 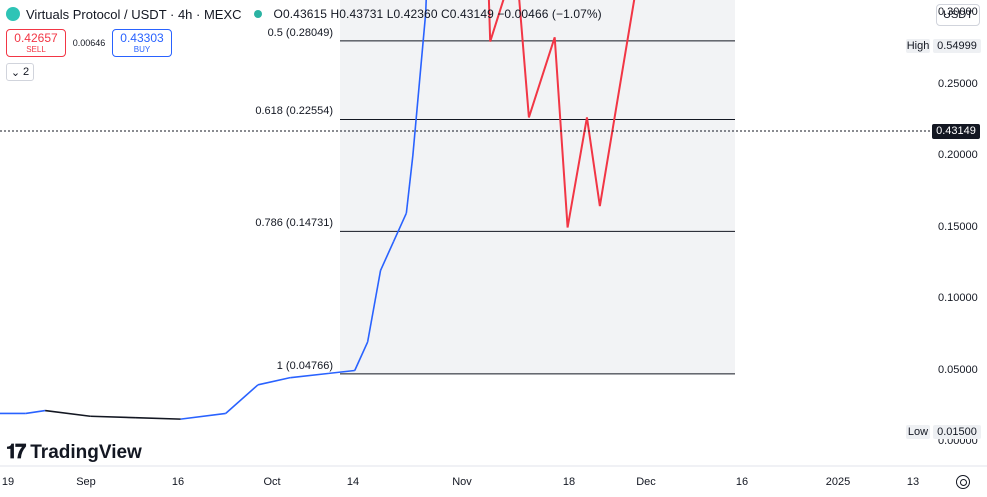 What do you see at coordinates (16, 452) in the screenshot?
I see `tradingview-logo-icon: 𝟏𝟕` at bounding box center [16, 452].